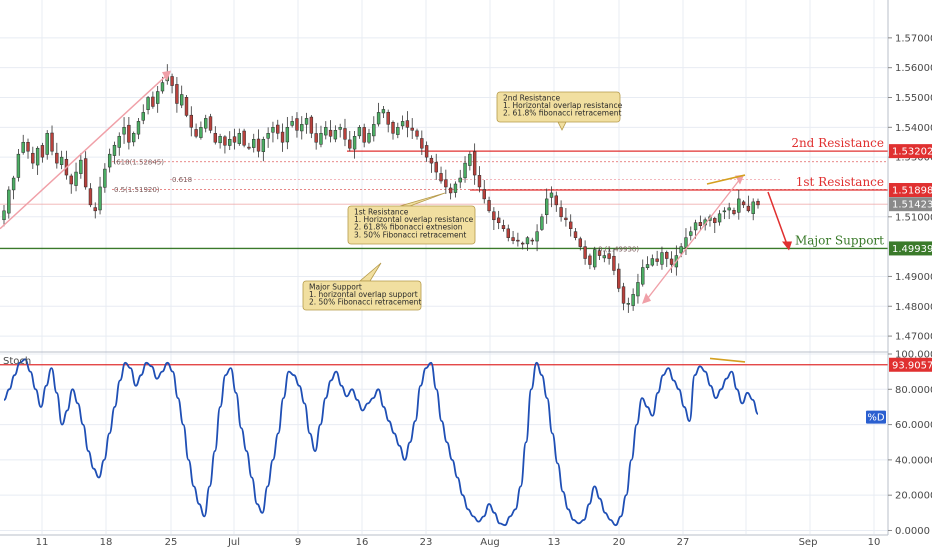 The height and width of the screenshot is (550, 932). I want to click on x-tick-label: Sep, so click(808, 542).